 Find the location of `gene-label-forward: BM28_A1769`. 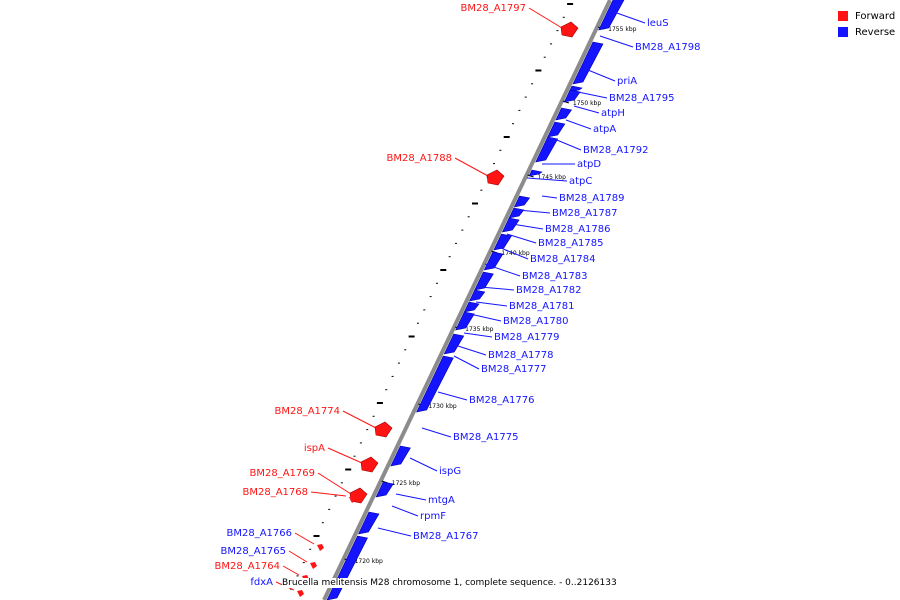

gene-label-forward: BM28_A1769 is located at coordinates (282, 473).